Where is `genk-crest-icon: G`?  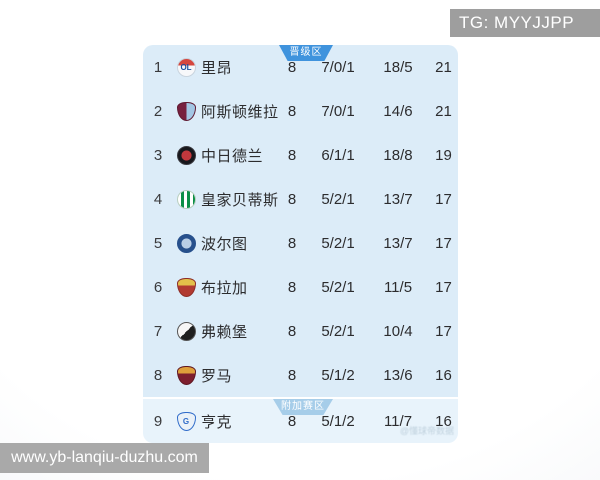 genk-crest-icon: G is located at coordinates (186, 421).